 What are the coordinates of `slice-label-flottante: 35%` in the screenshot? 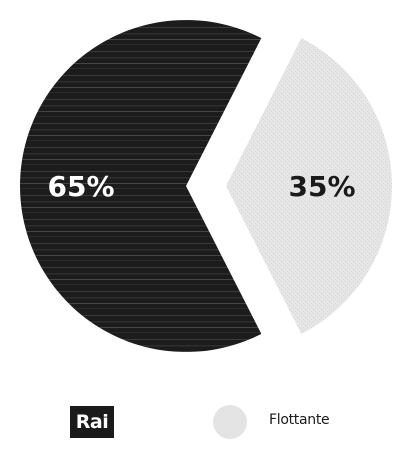 It's located at (321, 186).